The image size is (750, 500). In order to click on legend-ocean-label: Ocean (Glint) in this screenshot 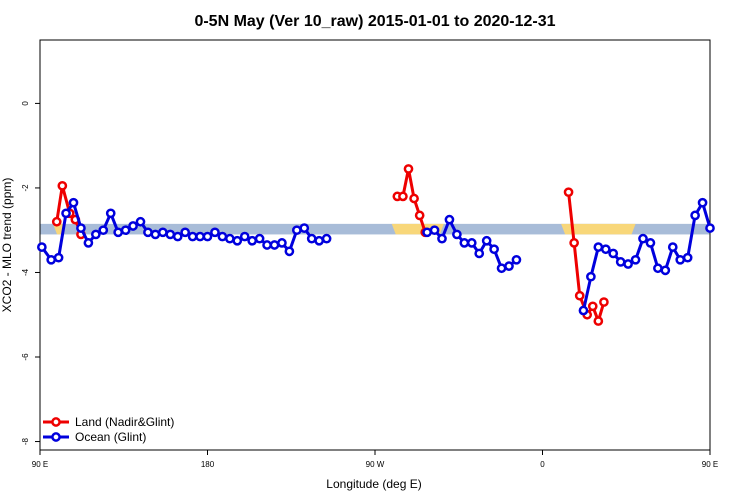, I will do `click(110, 437)`.